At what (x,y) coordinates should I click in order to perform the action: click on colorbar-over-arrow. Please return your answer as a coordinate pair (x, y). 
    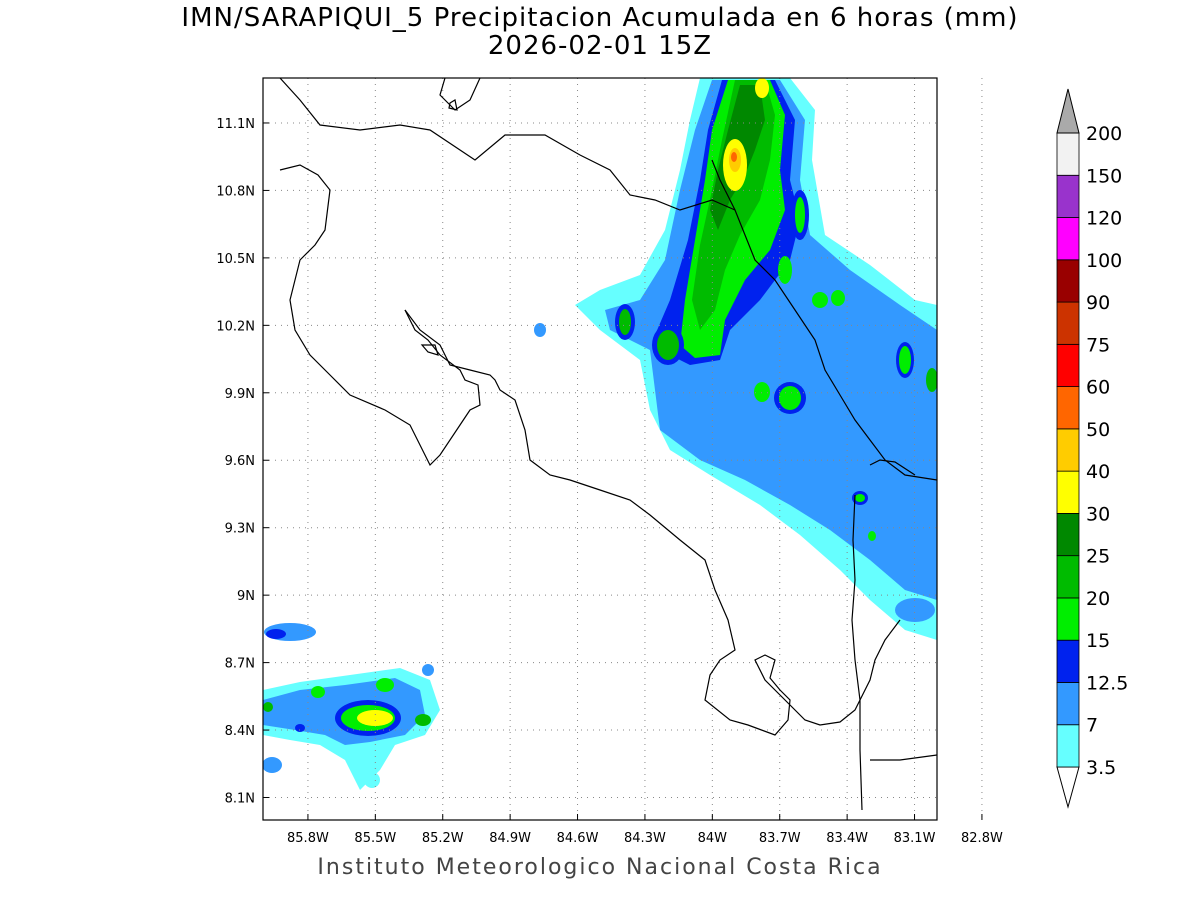
    Looking at the image, I should click on (1068, 111).